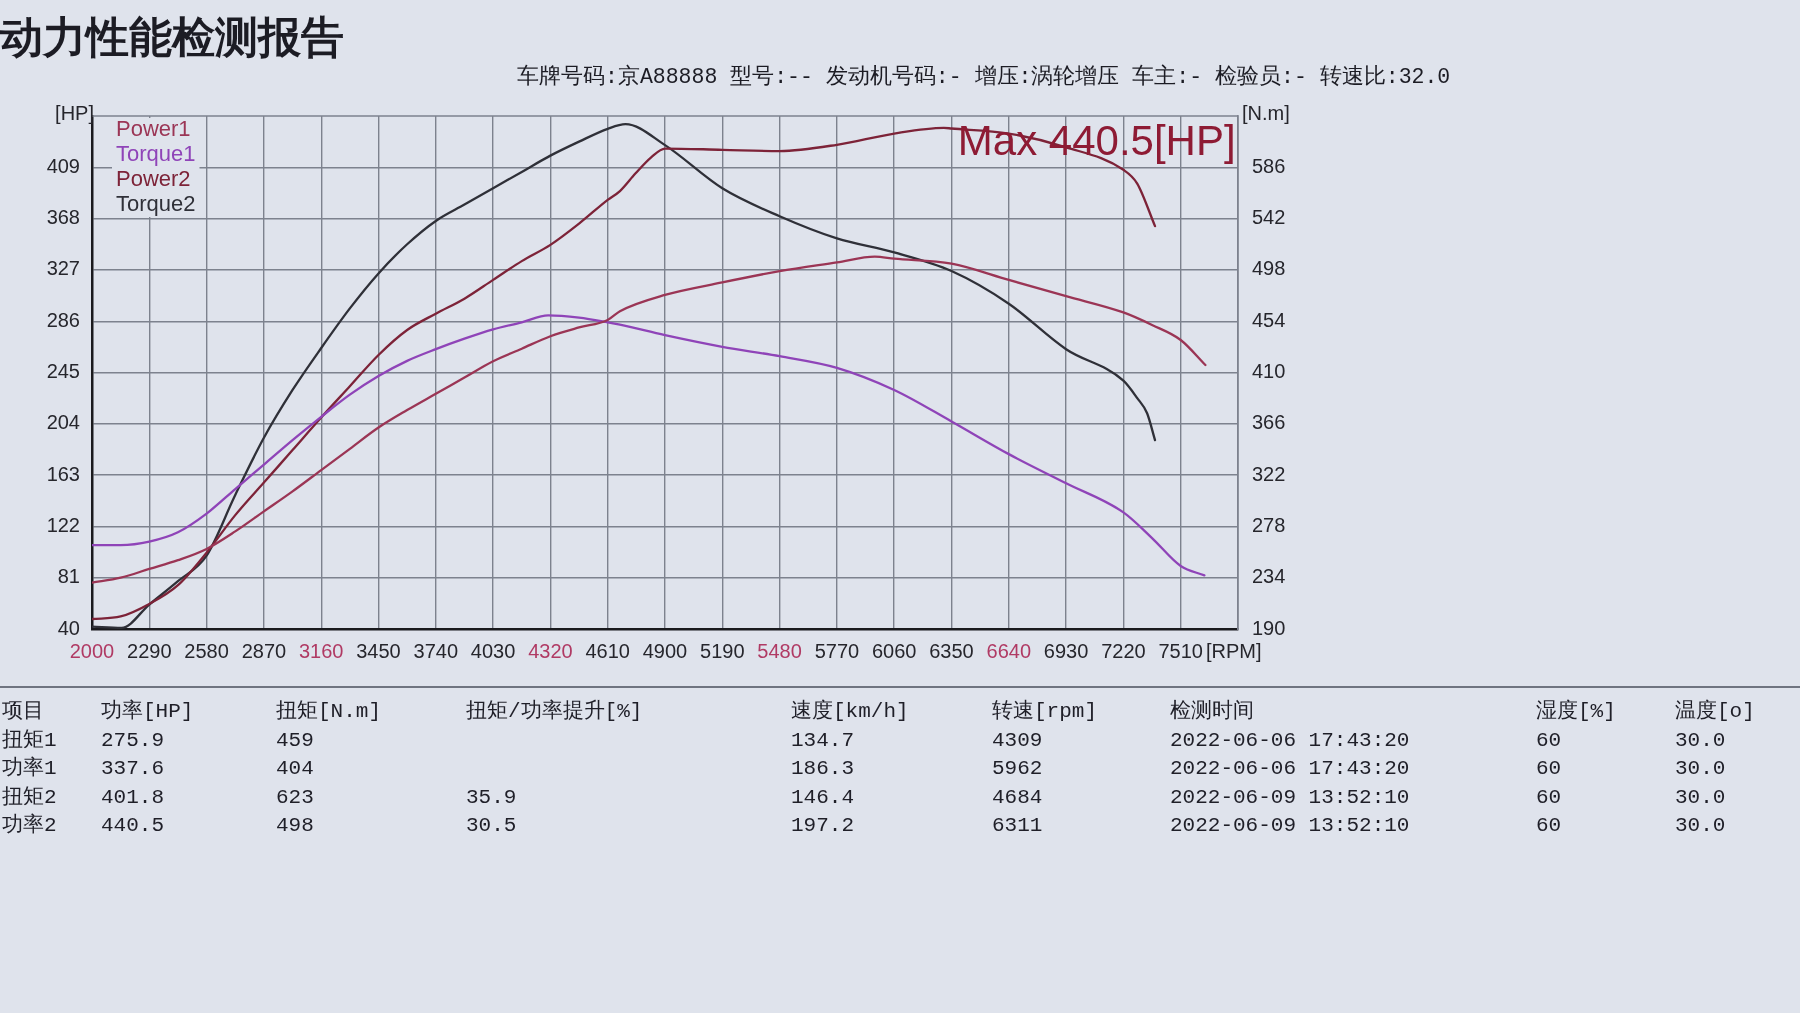  Describe the element at coordinates (1045, 711) in the screenshot. I see `category-label: 转速[rpm]` at that location.